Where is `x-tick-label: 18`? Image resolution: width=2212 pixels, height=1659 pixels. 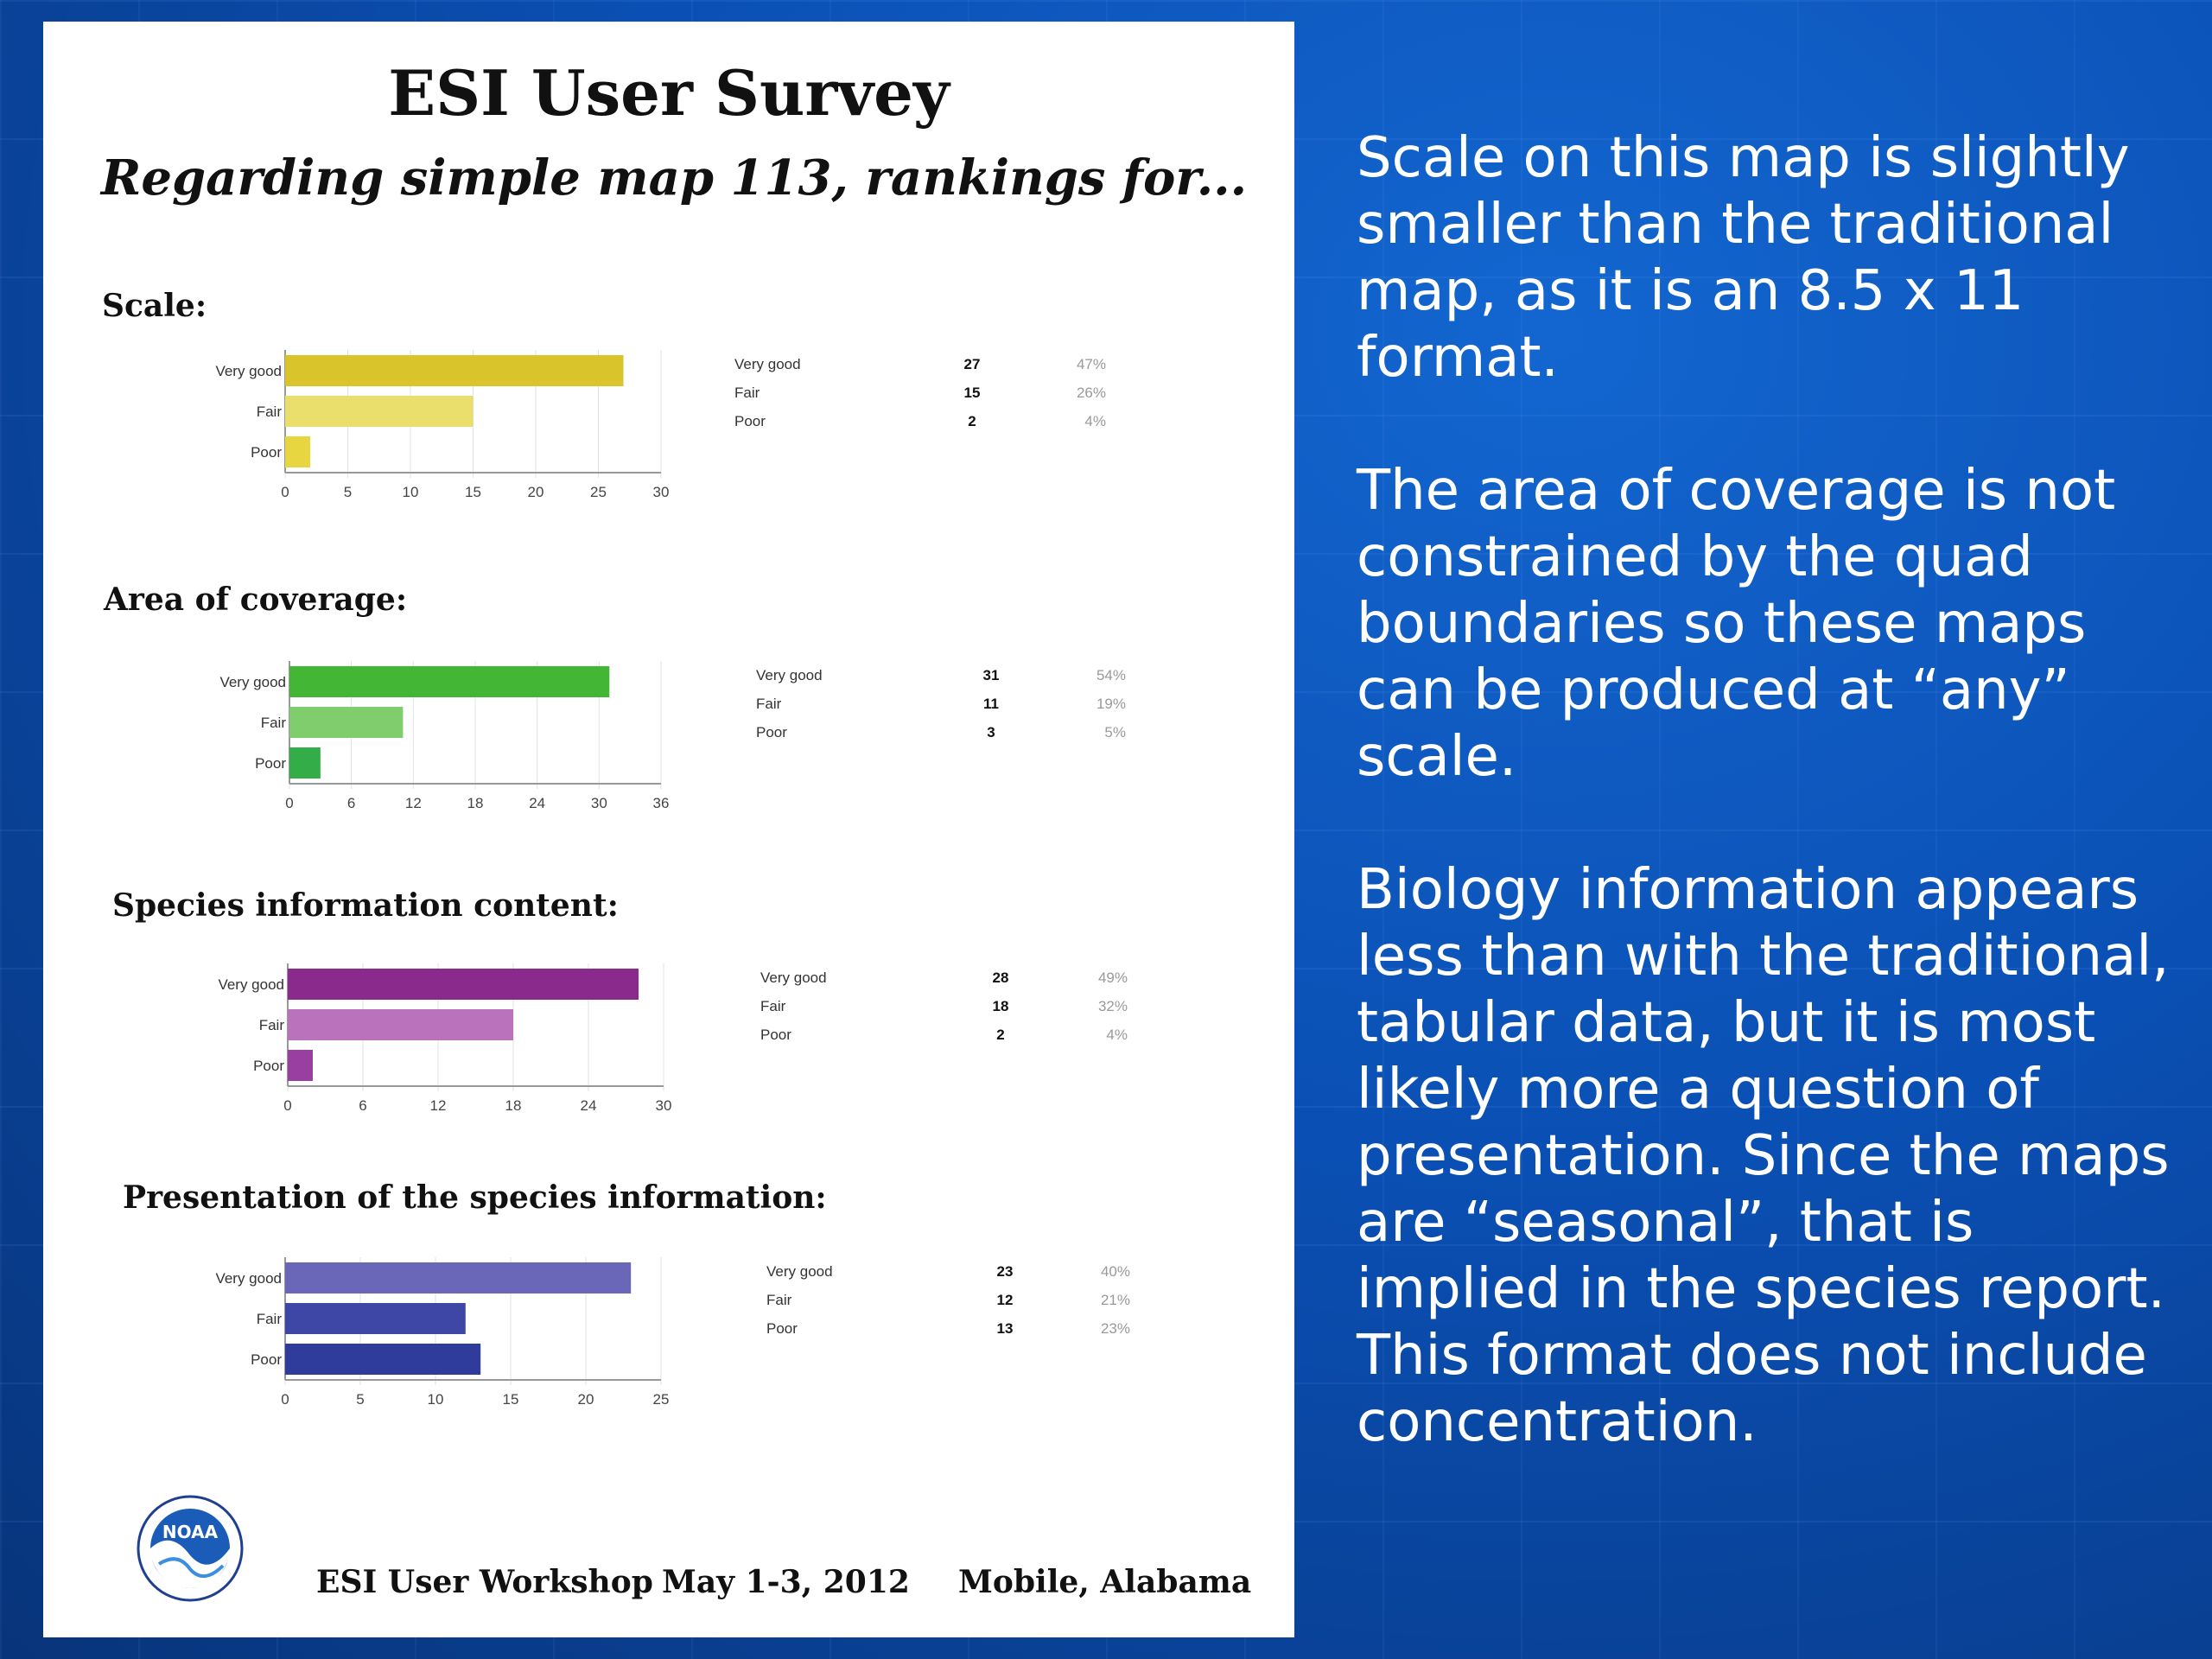
x-tick-label: 18 is located at coordinates (513, 1105).